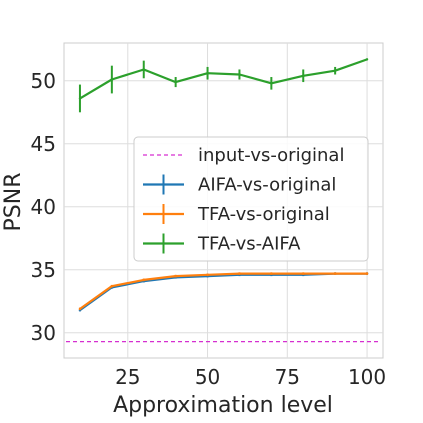 This screenshot has height=423, width=423. What do you see at coordinates (367, 377) in the screenshot?
I see `x-tick-label: 100` at bounding box center [367, 377].